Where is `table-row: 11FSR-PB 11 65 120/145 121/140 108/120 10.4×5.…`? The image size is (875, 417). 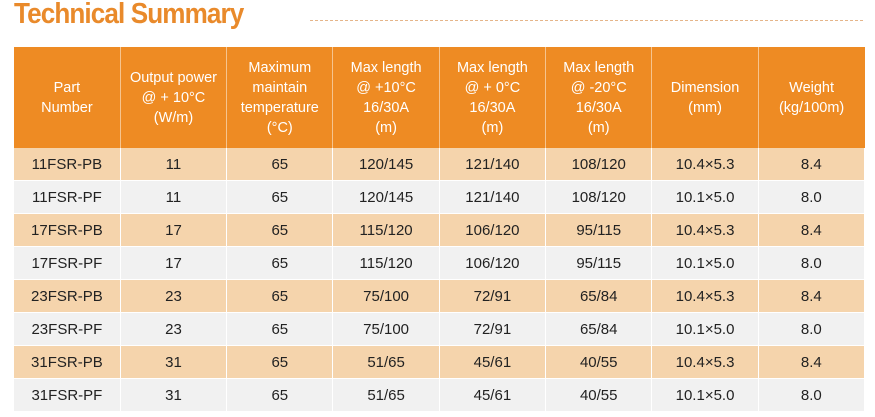 table-row: 11FSR-PB 11 65 120/145 121/140 108/120 10.4×5.… is located at coordinates (440, 164).